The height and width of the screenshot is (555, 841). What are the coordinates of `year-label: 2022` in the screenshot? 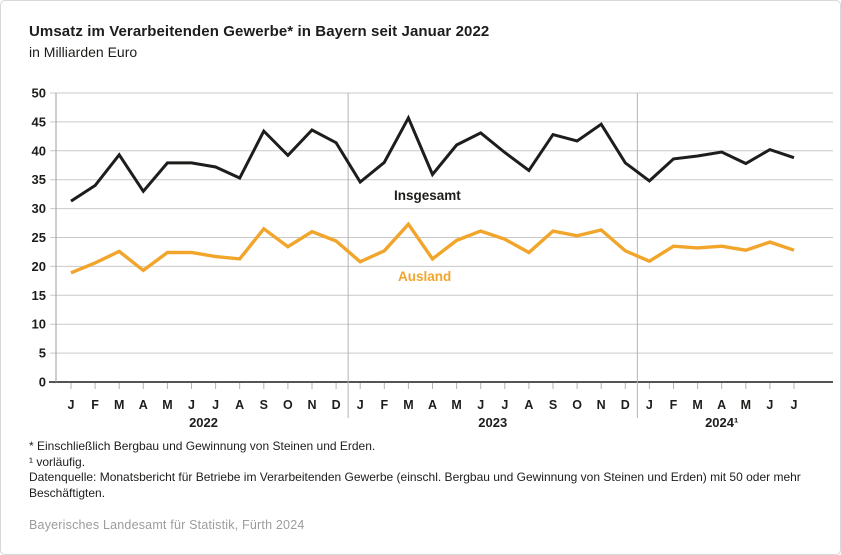 It's located at (203, 422).